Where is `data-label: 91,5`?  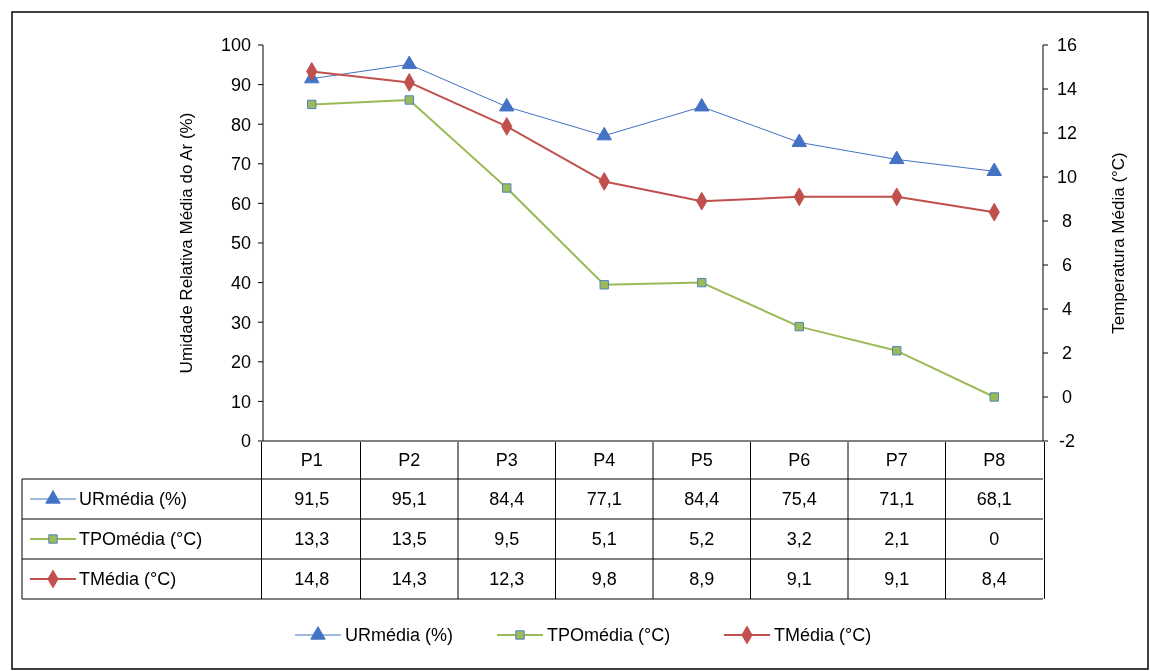
data-label: 91,5 is located at coordinates (312, 499).